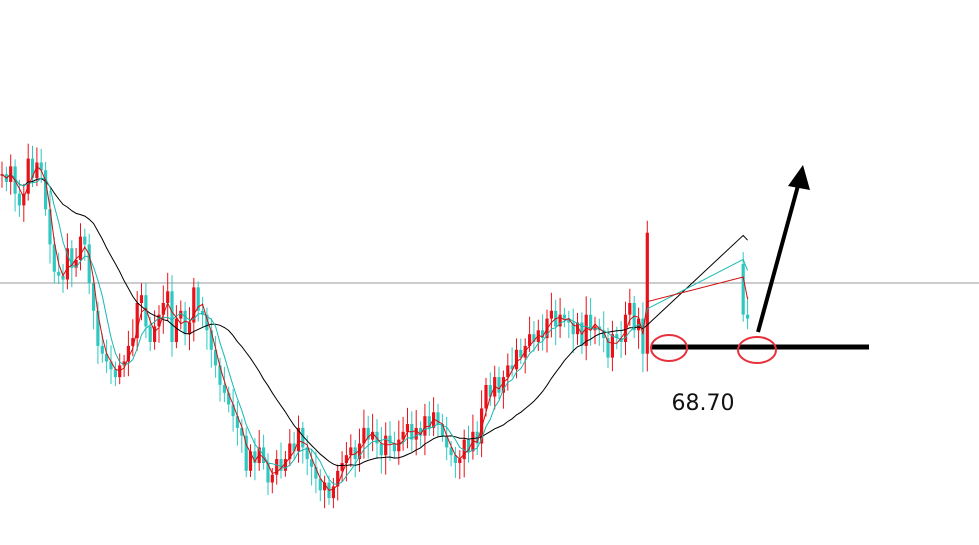 The image size is (979, 545). Describe the element at coordinates (703, 403) in the screenshot. I see `support-level-label: 68.70` at that location.